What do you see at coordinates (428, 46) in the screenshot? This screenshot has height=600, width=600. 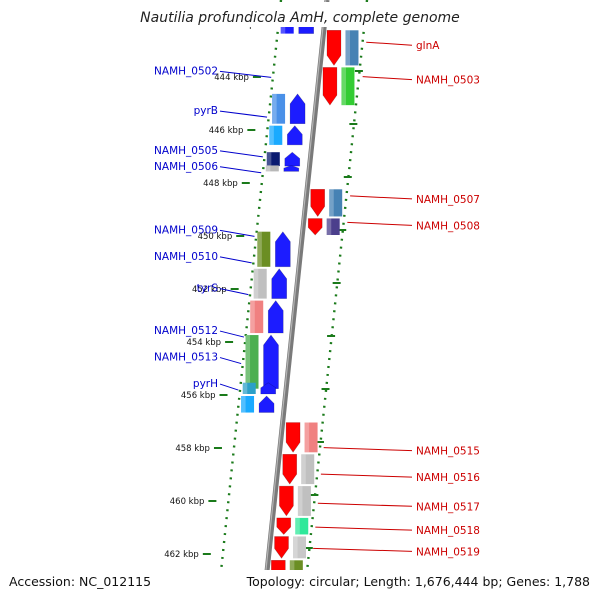 I see `reverse-gene-label: glnA` at bounding box center [428, 46].